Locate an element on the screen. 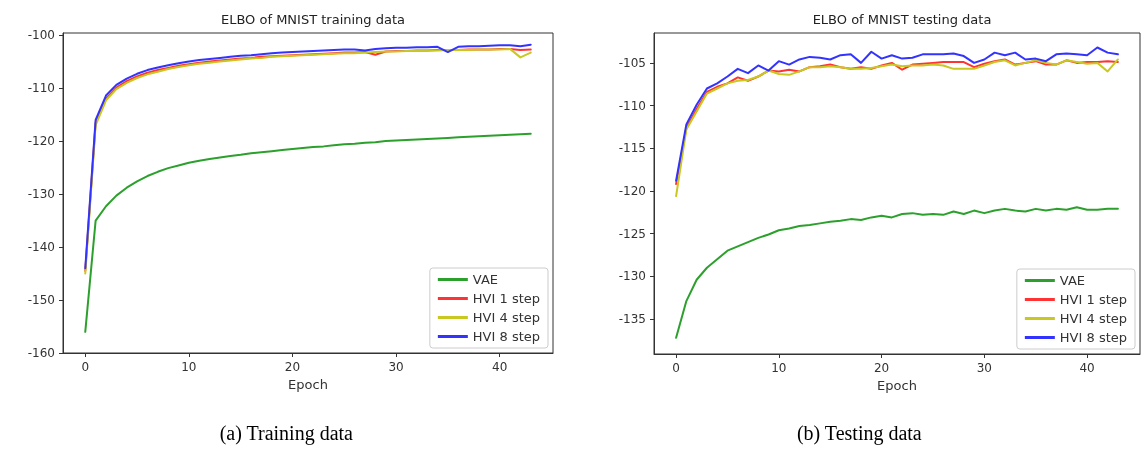 This screenshot has width=1147, height=463. y-tick-label: -160 is located at coordinates (41, 353).